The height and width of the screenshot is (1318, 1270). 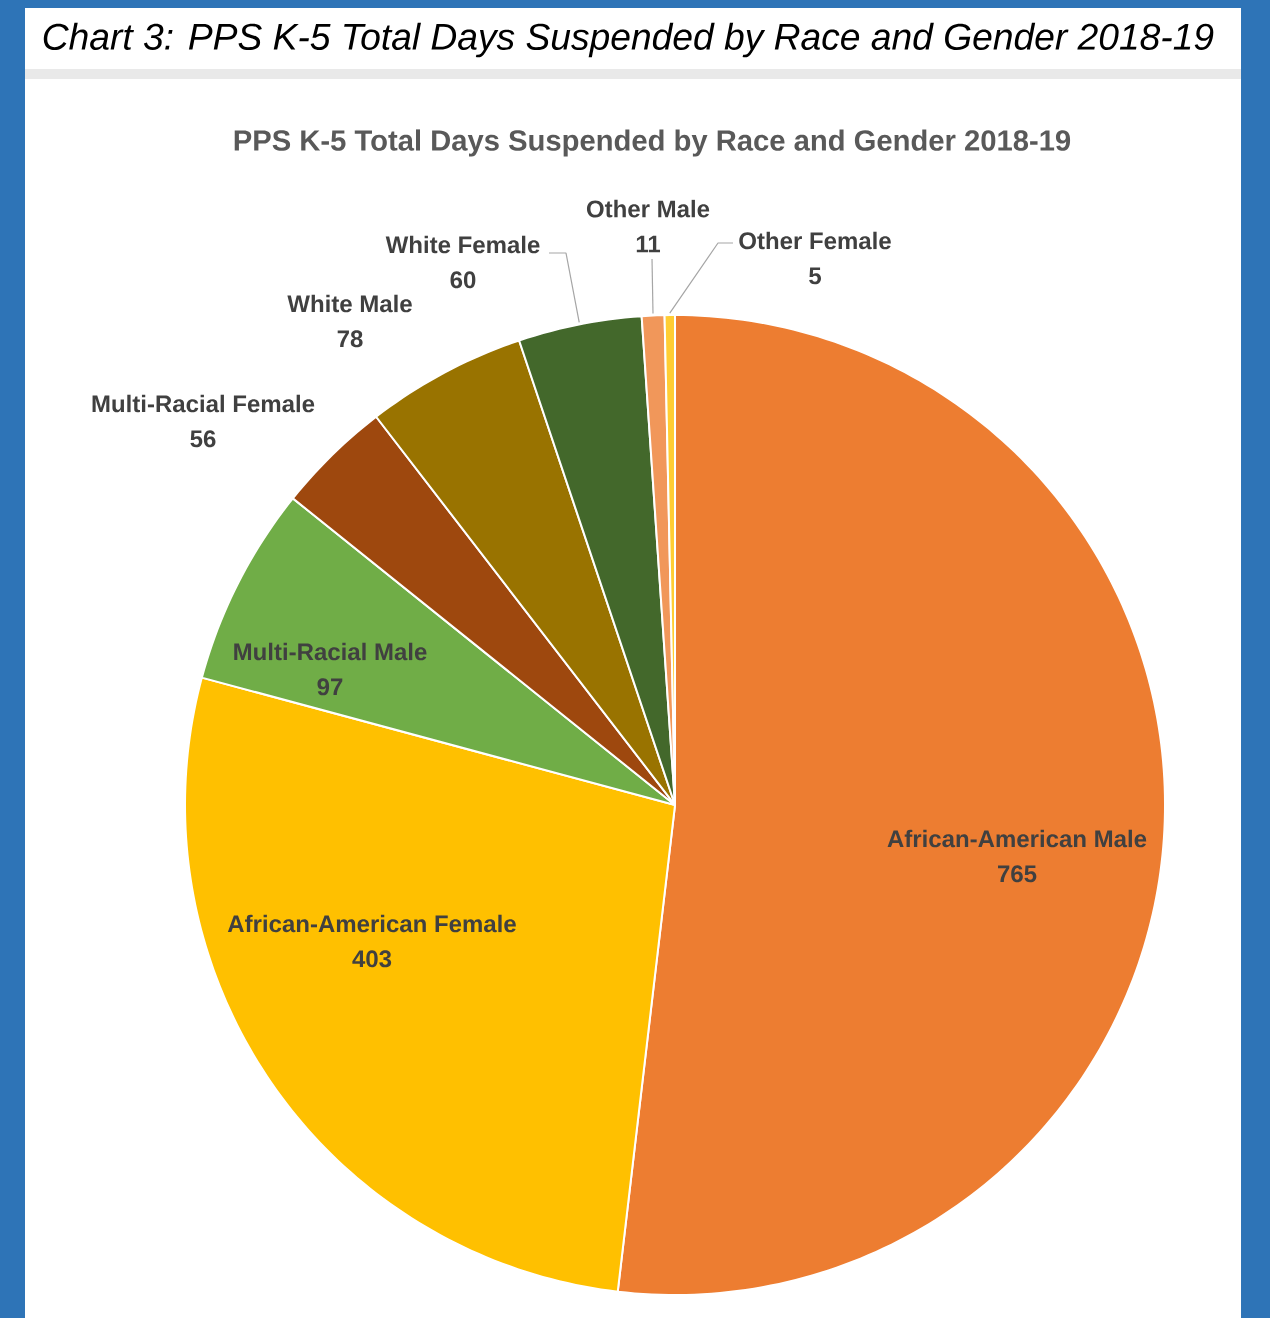 I want to click on data-label: 60, so click(x=463, y=280).